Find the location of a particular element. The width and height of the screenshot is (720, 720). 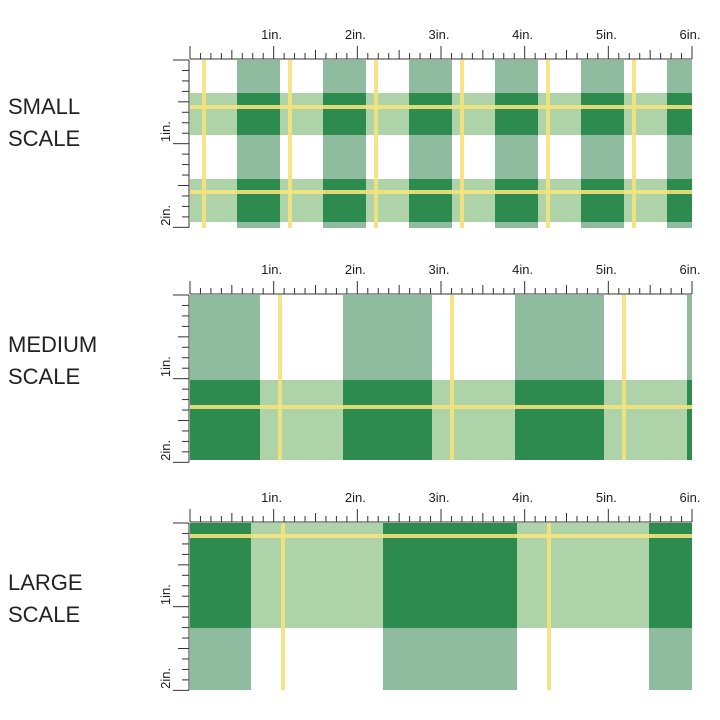

scale-label: SMALL is located at coordinates (44, 106).